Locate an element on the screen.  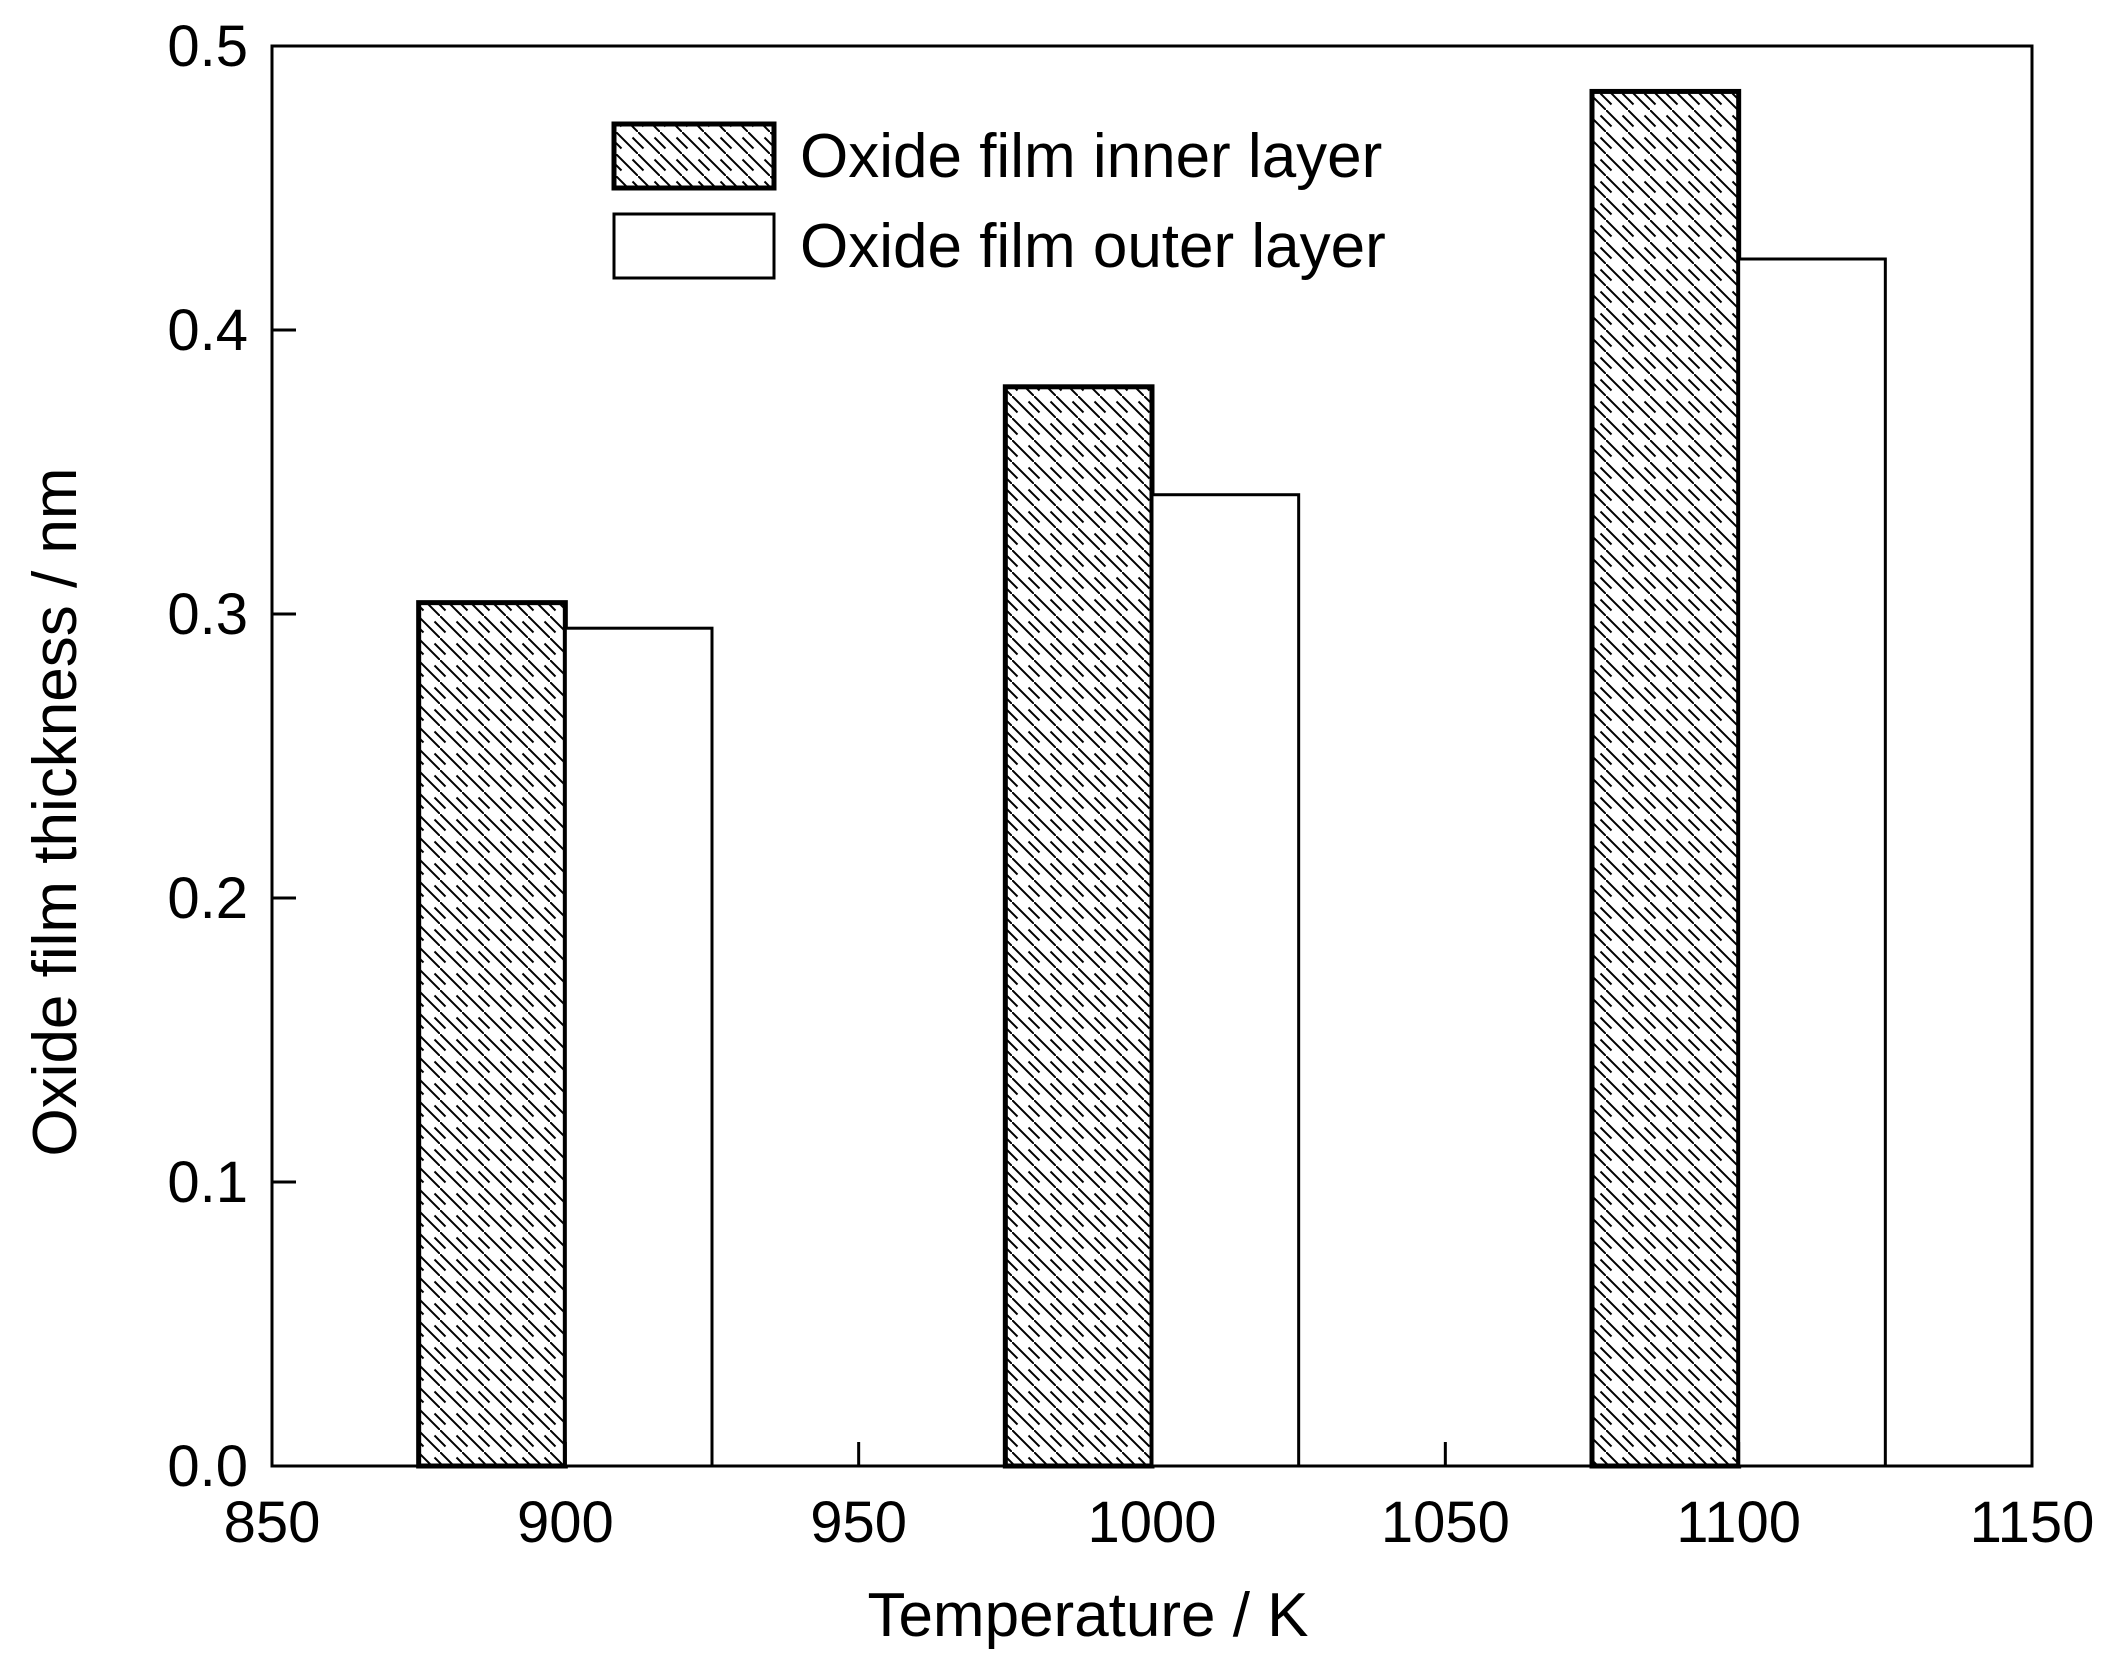
y-axis-title: Oxide film thickness / nm is located at coordinates (55, 811).